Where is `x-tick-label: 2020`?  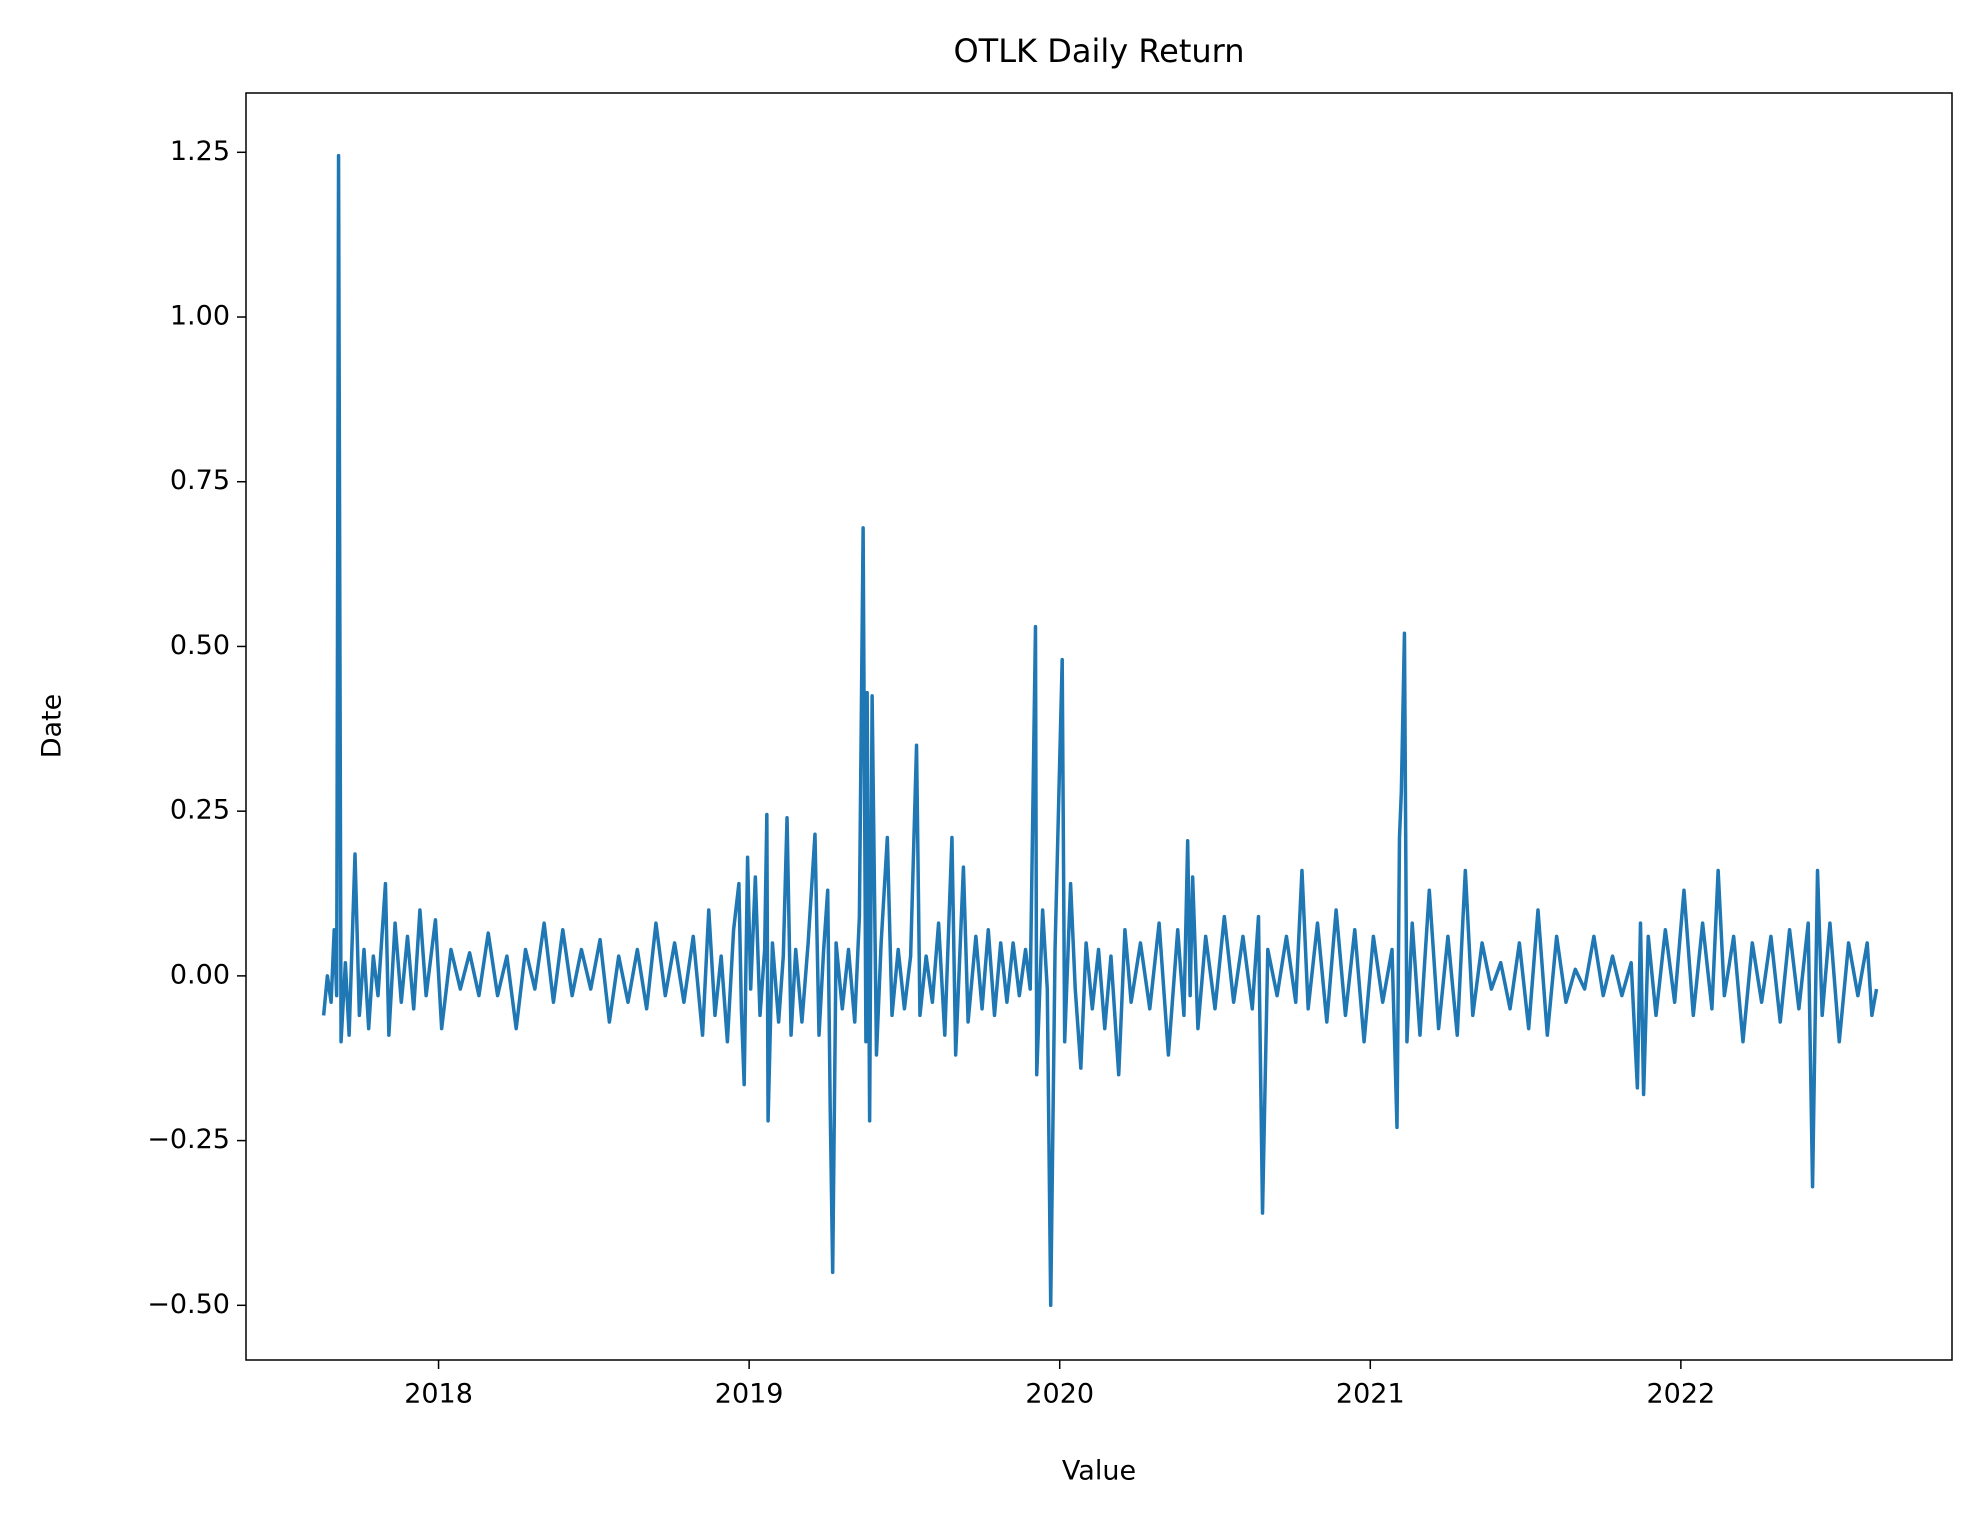
x-tick-label: 2020 is located at coordinates (1059, 1394).